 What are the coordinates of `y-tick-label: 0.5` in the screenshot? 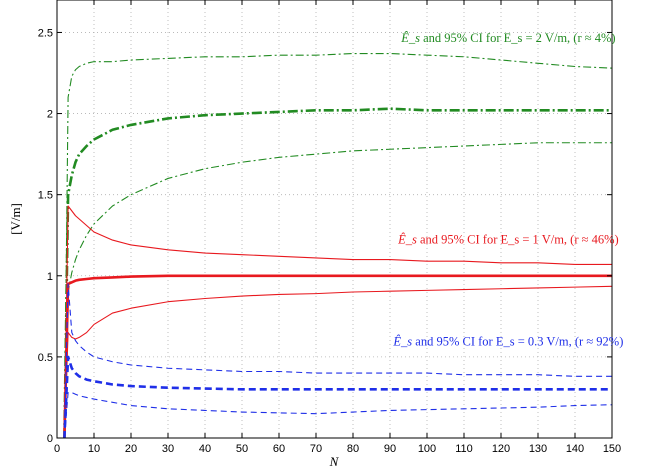 It's located at (45, 358).